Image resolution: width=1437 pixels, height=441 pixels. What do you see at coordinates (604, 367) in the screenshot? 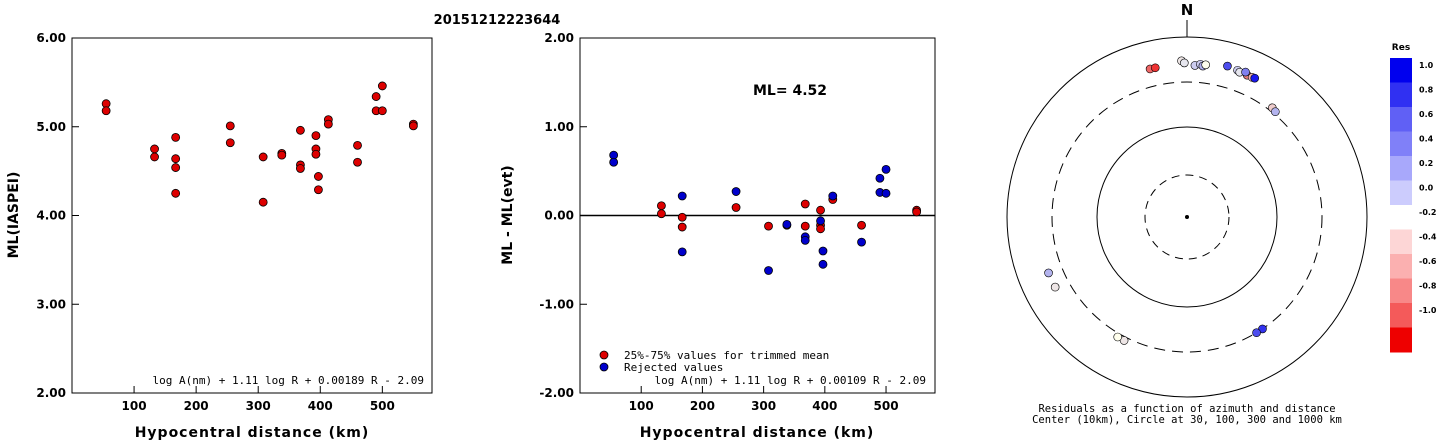
I see `legend-rejected-marker` at bounding box center [604, 367].